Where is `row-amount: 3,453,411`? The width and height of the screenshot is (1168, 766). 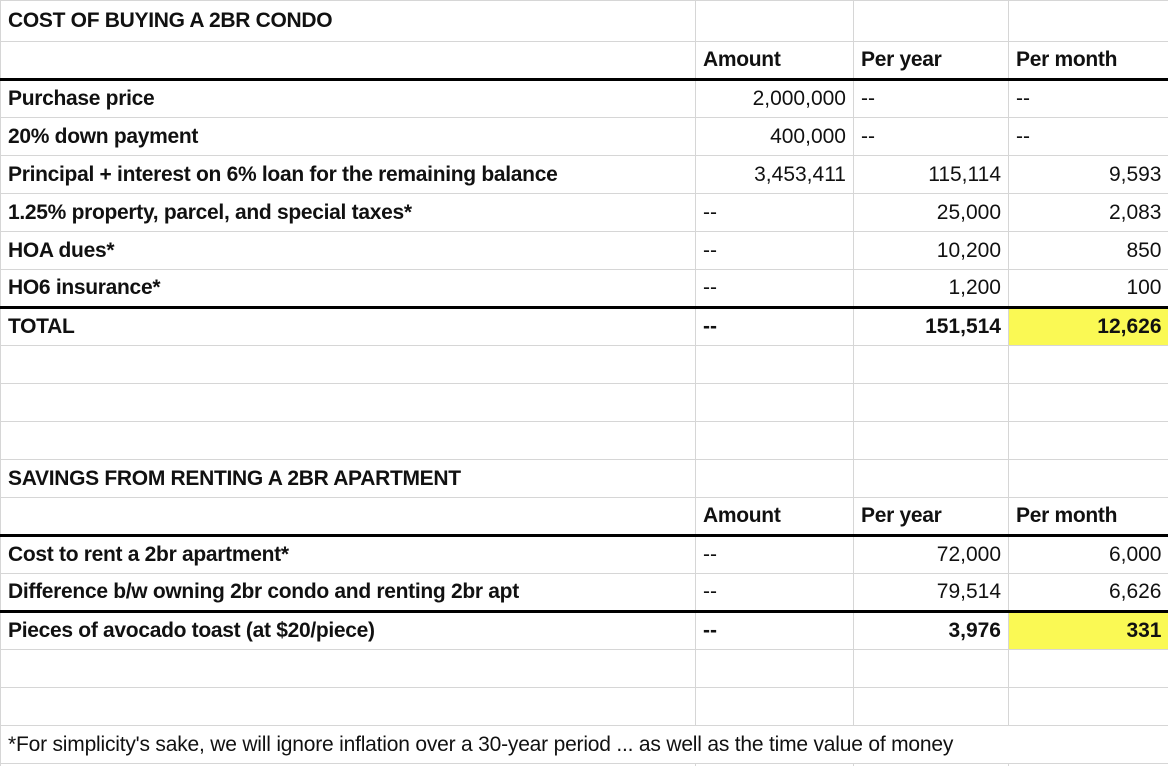
row-amount: 3,453,411 is located at coordinates (774, 174).